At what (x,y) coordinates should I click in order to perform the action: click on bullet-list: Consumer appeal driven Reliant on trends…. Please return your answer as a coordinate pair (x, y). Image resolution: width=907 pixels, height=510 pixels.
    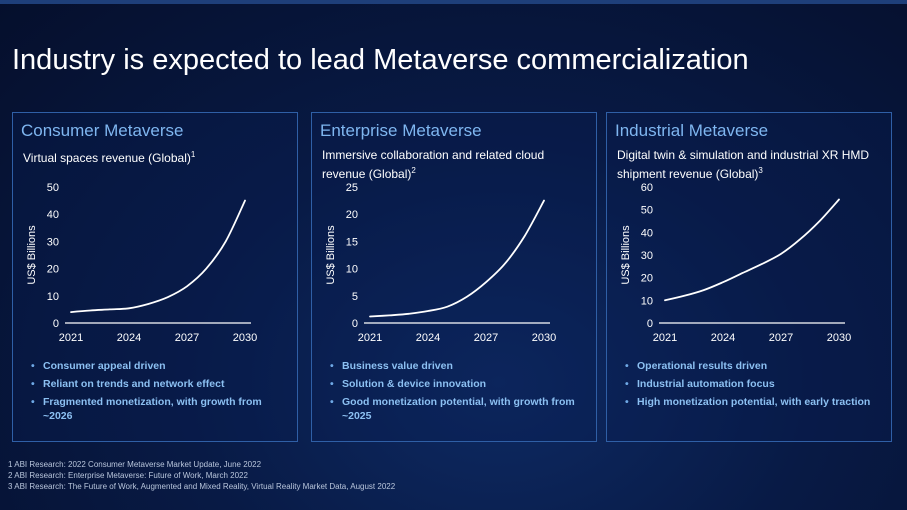
    Looking at the image, I should click on (156, 393).